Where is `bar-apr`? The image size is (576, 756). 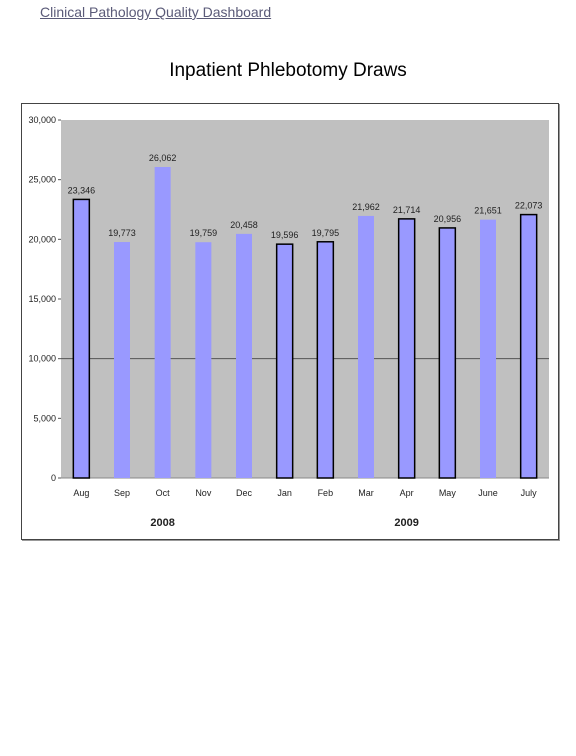
bar-apr is located at coordinates (406, 348).